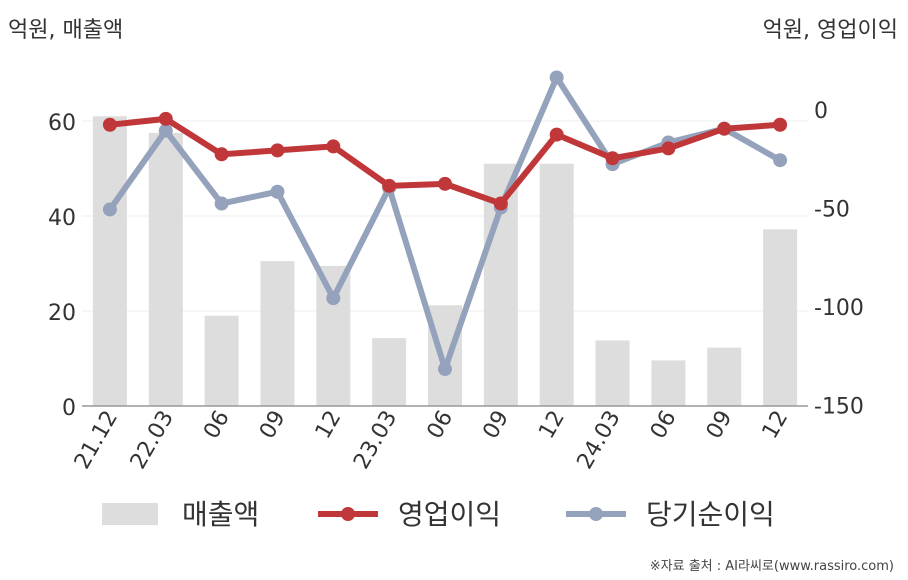  I want to click on right-tick-label: -50, so click(832, 210).